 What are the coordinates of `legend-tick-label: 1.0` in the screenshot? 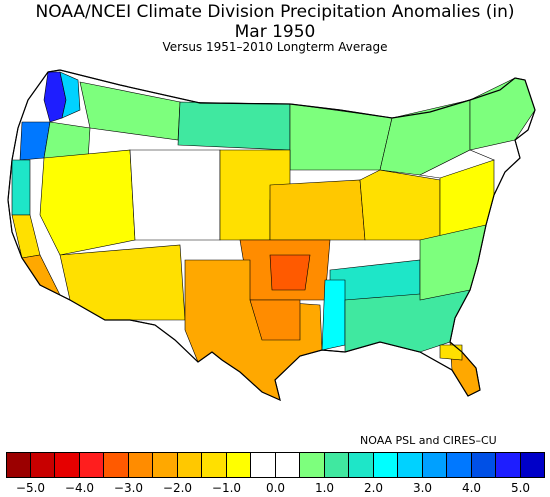 It's located at (324, 488).